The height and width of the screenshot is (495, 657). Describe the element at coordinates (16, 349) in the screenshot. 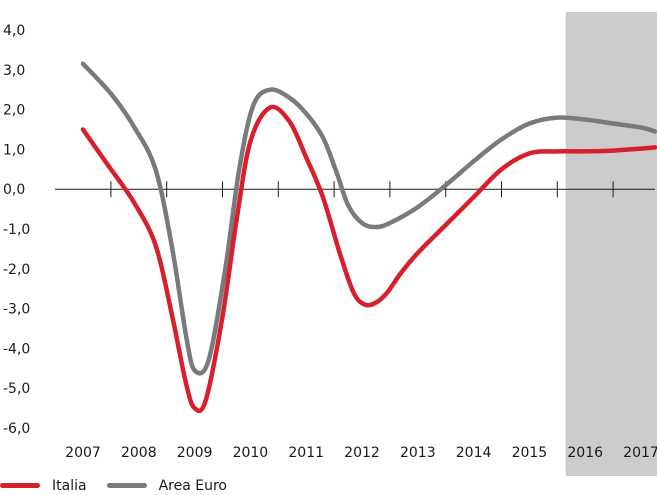

I see `y-tick-label: -4,0` at that location.